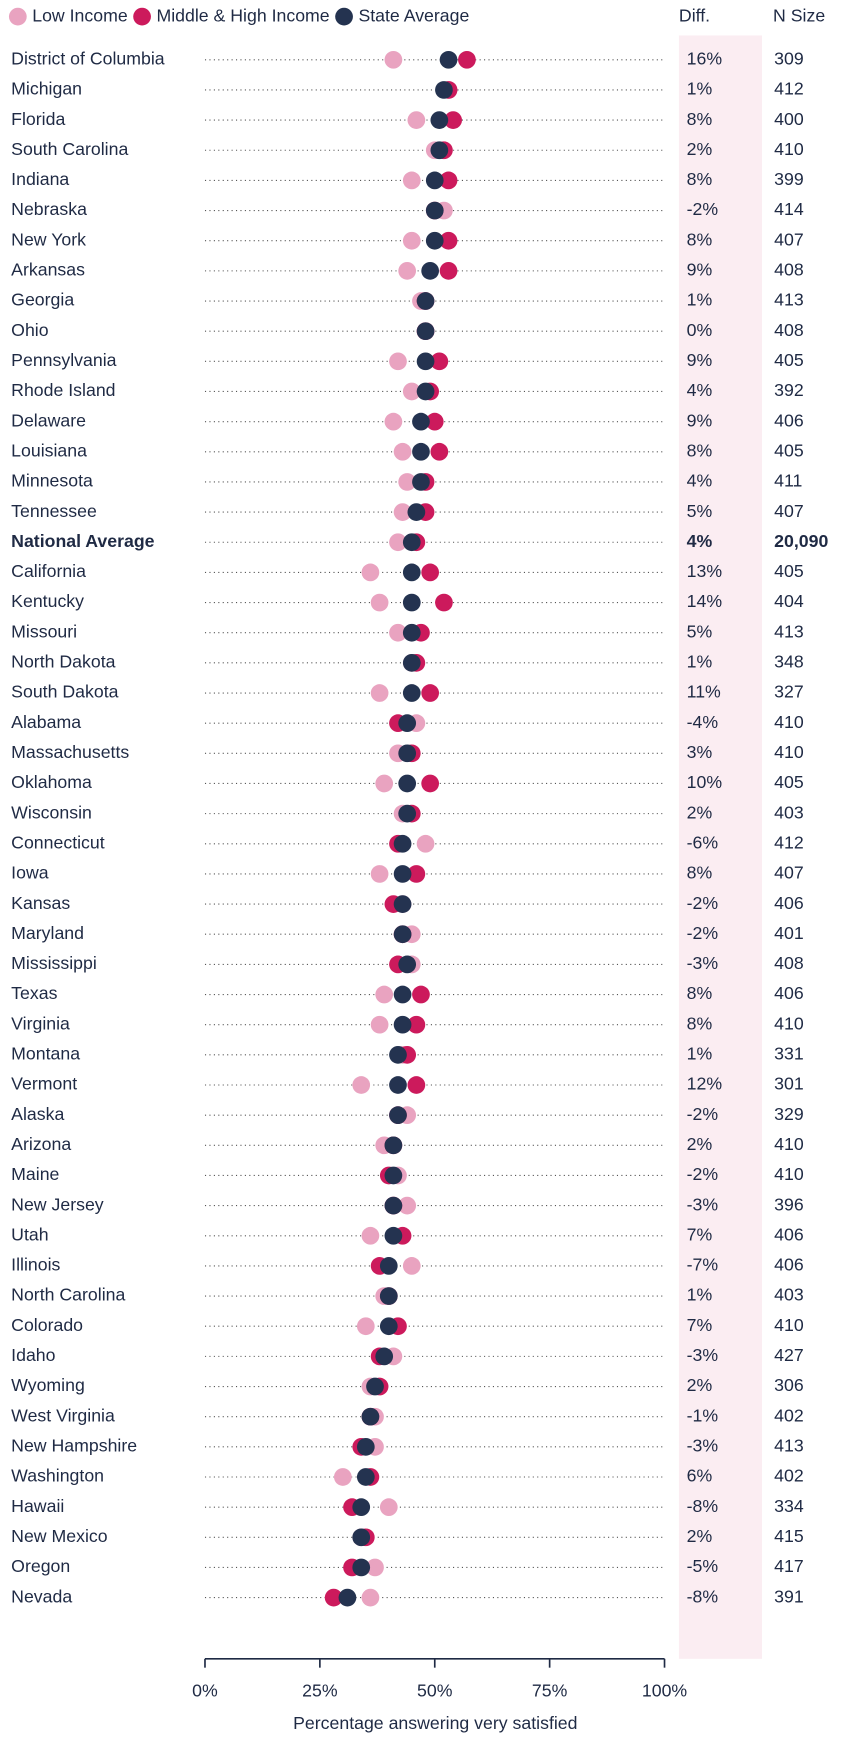 This screenshot has width=854, height=1738. I want to click on row-label: North Dakota, so click(63, 662).